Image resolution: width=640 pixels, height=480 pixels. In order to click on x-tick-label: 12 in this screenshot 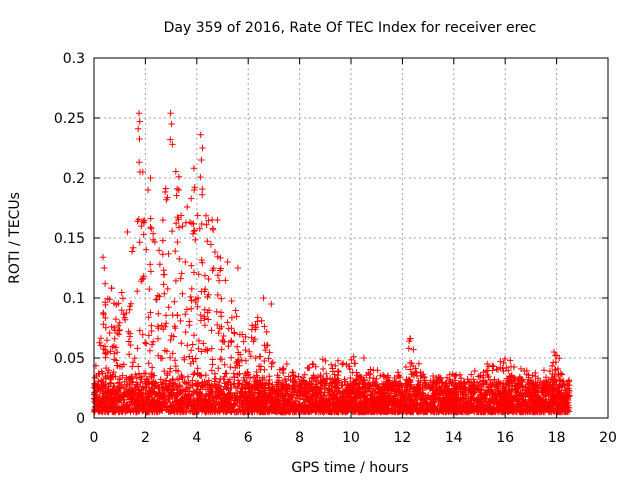, I will do `click(402, 438)`.